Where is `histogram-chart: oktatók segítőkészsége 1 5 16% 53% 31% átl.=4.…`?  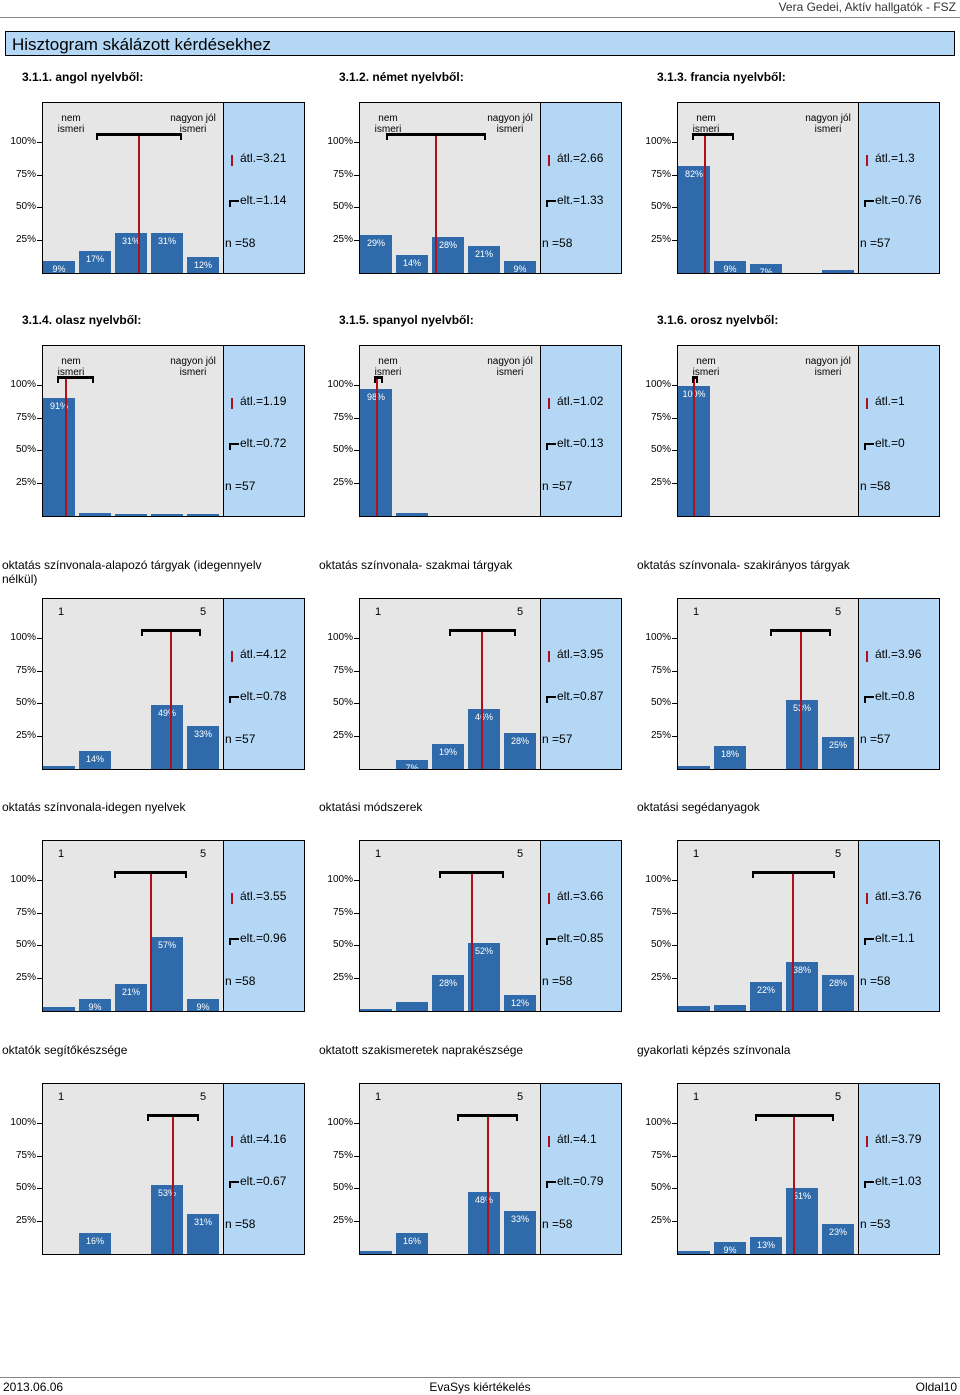
histogram-chart: oktatók segítőkészsége 1 5 16% 53% 31% átl.=4.… is located at coordinates (157, 1163).